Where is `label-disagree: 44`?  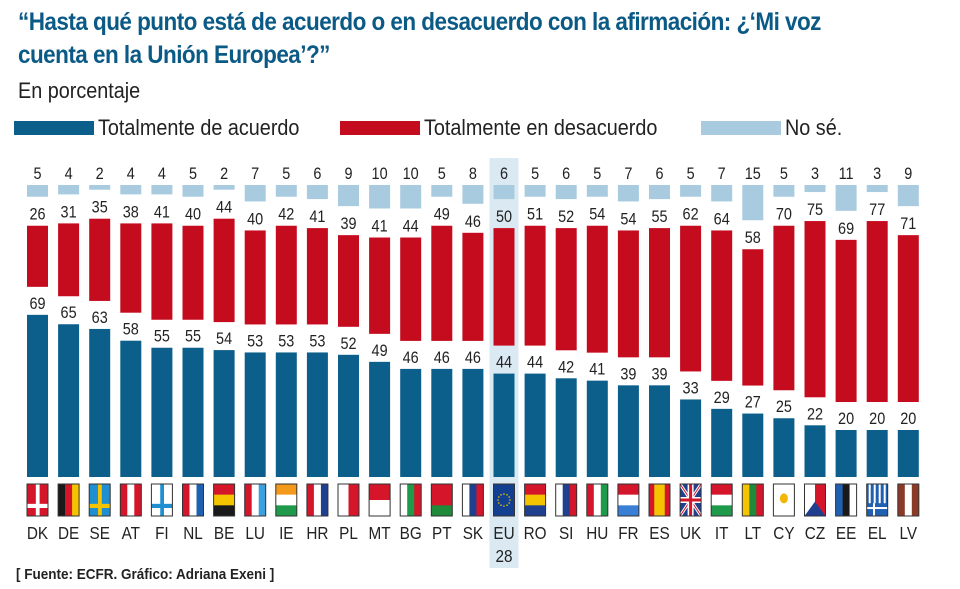 label-disagree: 44 is located at coordinates (224, 208).